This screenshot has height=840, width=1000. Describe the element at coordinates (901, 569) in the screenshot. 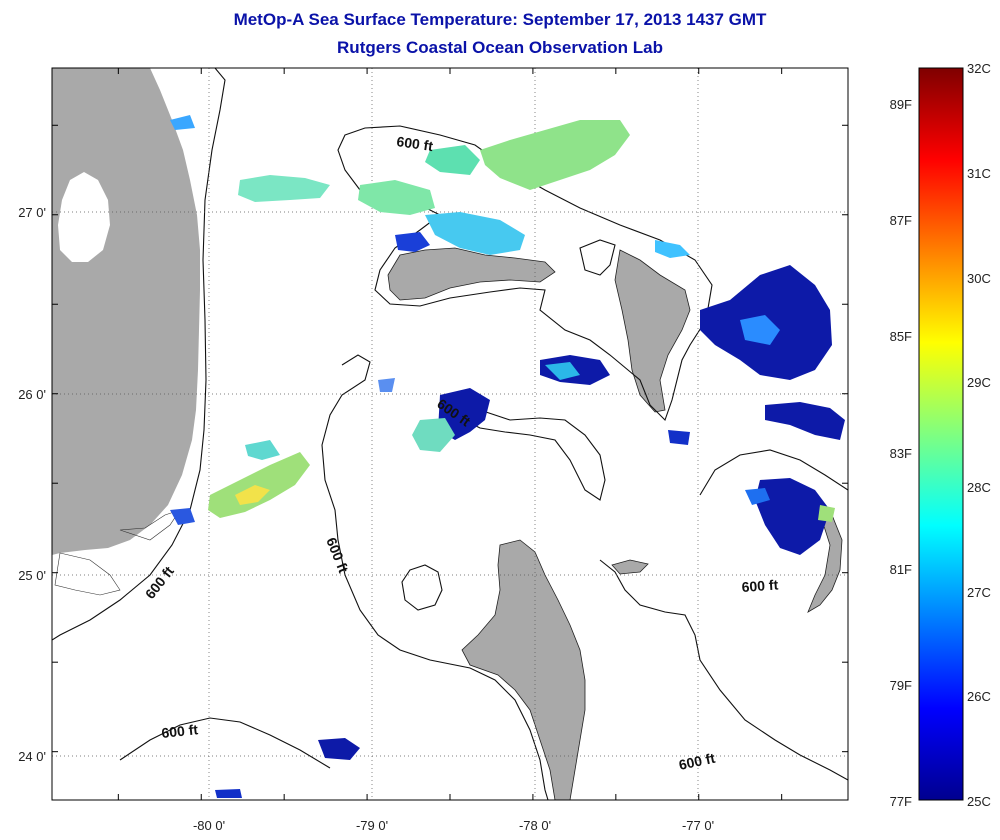

I see `colorbar-f-label: 81F` at that location.